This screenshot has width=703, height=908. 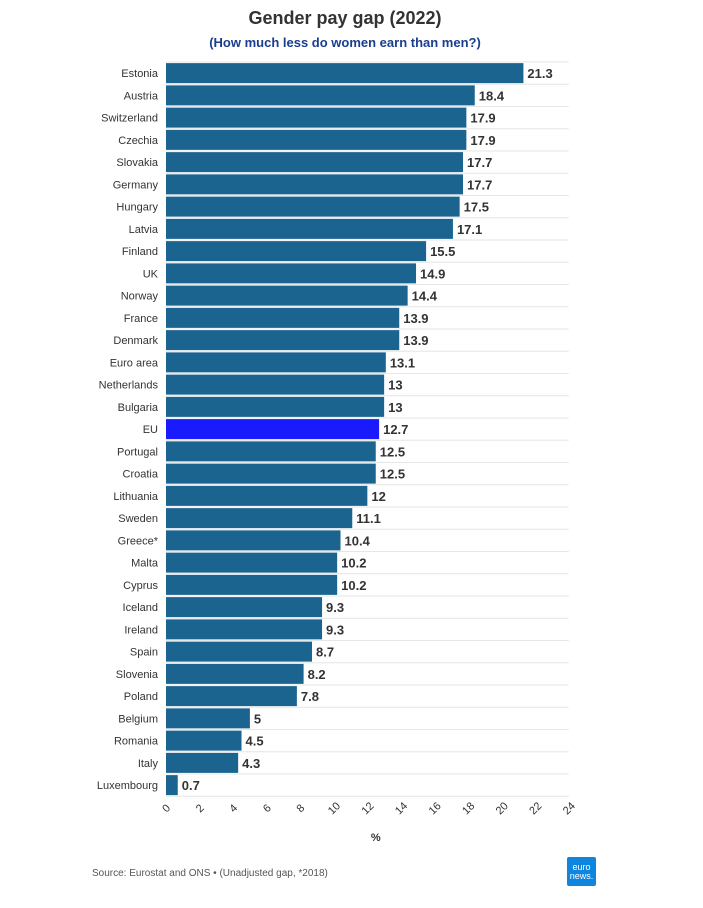 I want to click on value-label: 7.8, so click(x=310, y=696).